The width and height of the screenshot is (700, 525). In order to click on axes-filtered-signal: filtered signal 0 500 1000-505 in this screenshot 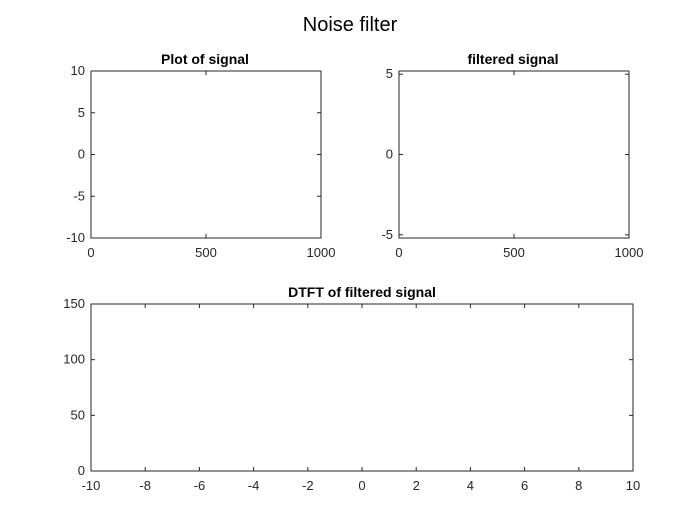, I will do `click(512, 155)`.